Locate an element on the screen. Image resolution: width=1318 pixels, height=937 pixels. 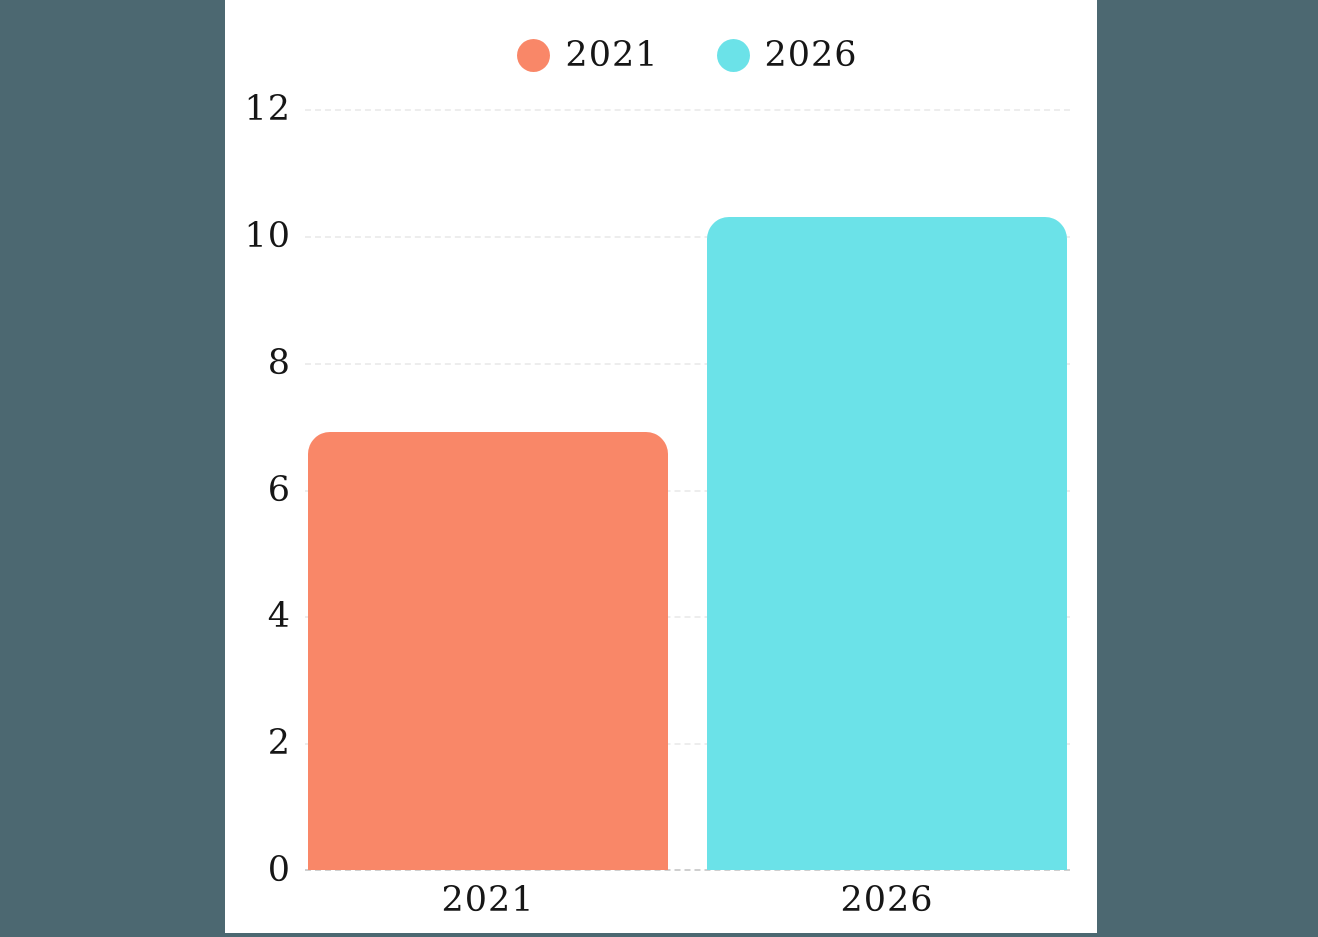
y-tick-label-8: 8 is located at coordinates (279, 362).